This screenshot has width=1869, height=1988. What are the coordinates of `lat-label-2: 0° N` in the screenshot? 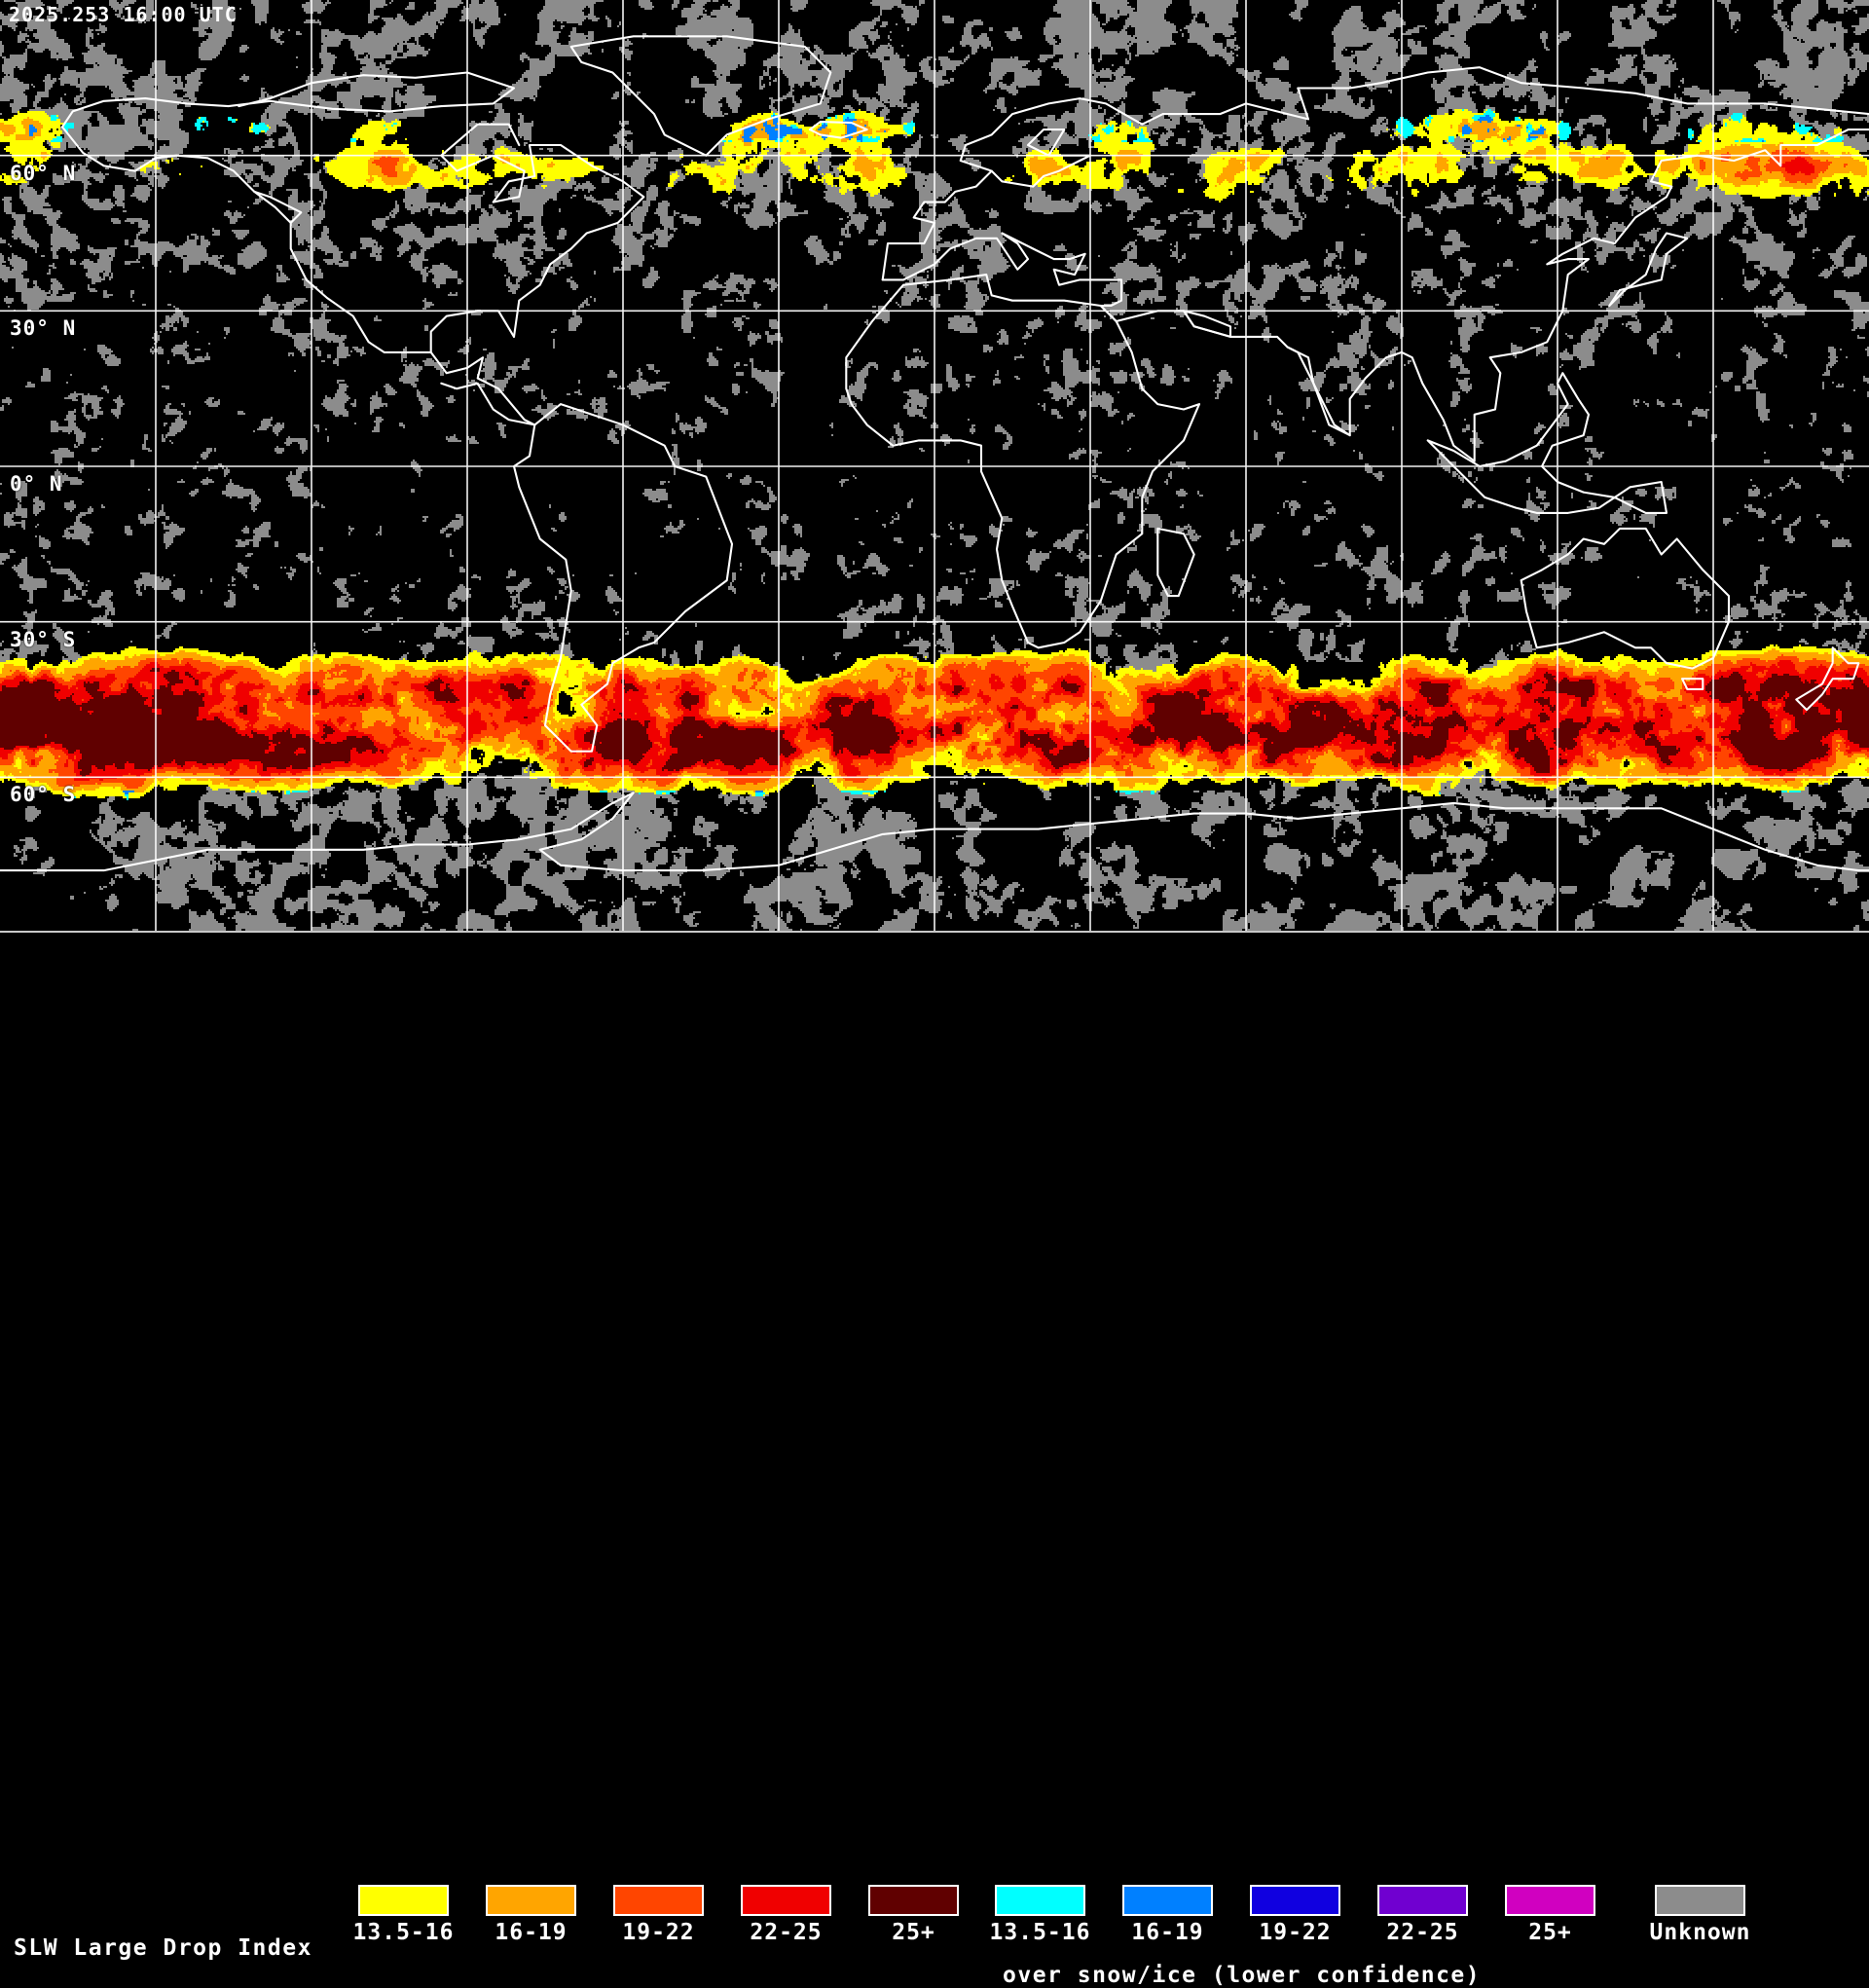 It's located at (36, 484).